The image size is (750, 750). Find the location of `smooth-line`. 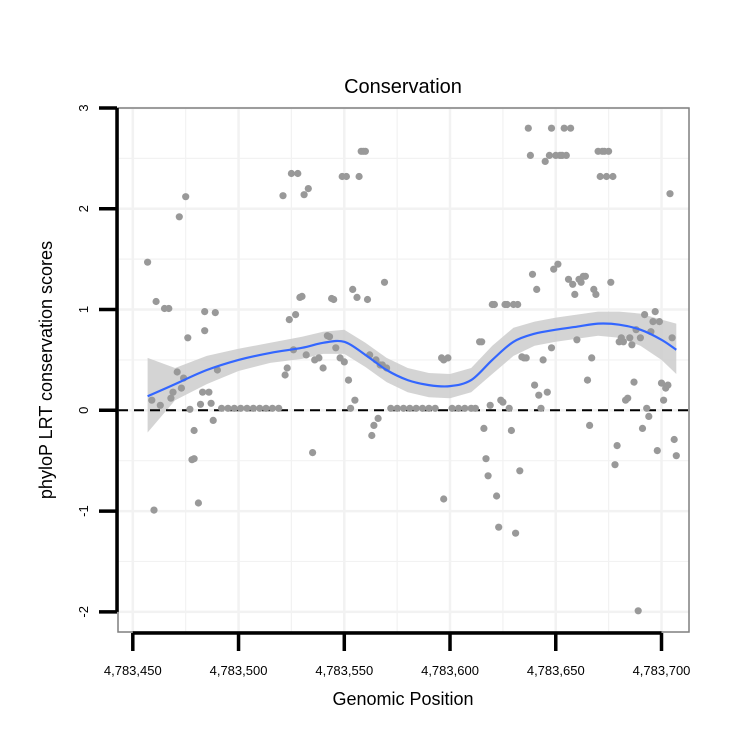

smooth-line is located at coordinates (412, 360).